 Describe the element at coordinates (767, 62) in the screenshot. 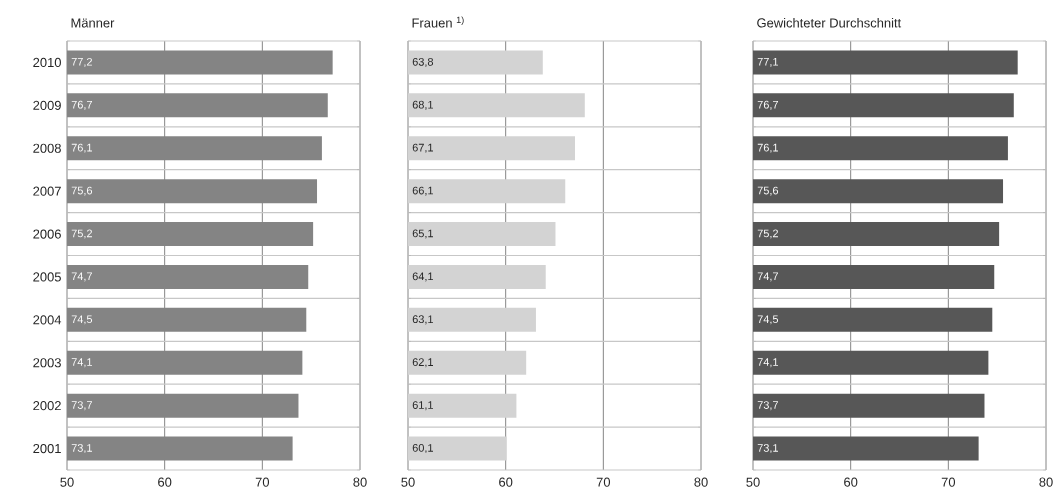

I see `data-label: 77,1` at that location.